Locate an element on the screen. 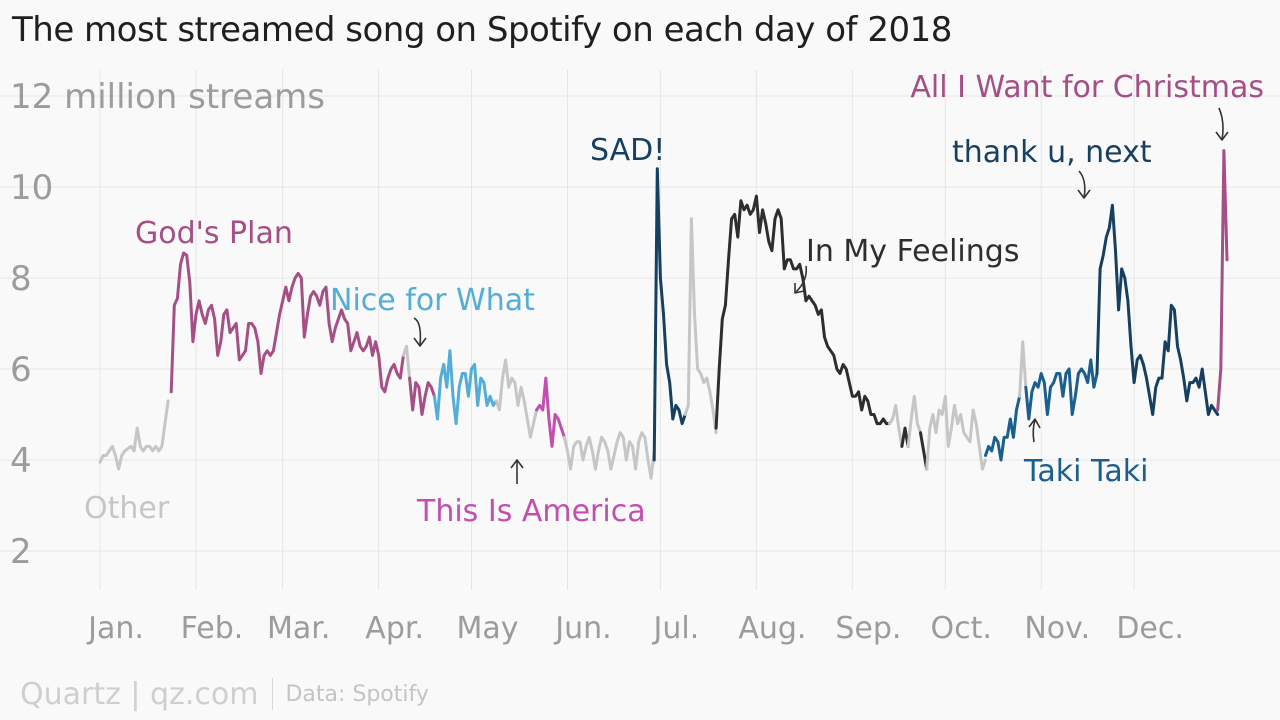 The image size is (1280, 720). y-tick-label: 10 is located at coordinates (31, 188).